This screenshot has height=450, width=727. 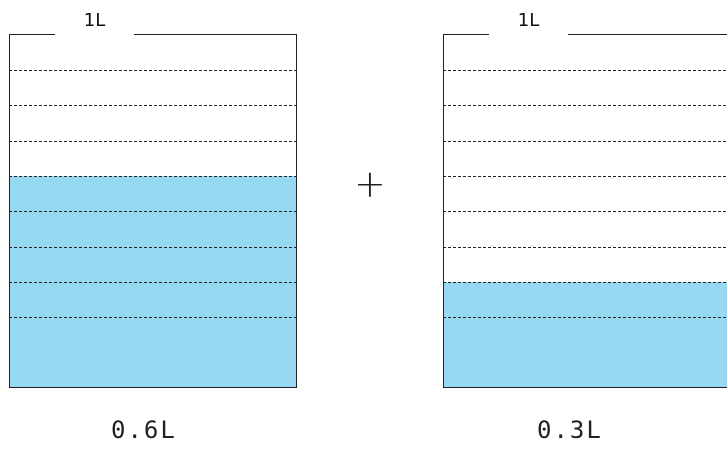 I want to click on water-fill, so click(x=585, y=335).